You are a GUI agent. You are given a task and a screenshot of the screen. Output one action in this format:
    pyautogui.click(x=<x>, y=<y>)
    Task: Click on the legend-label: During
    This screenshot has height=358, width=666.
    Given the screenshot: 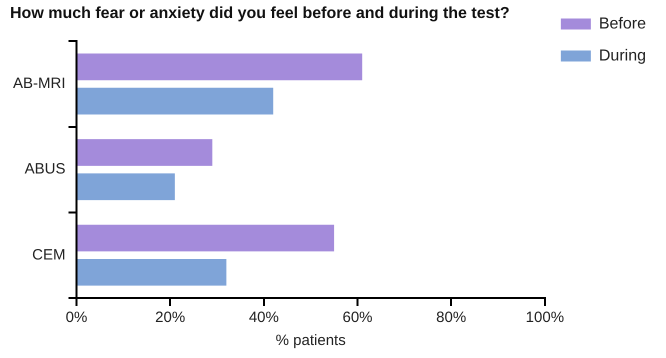 What is the action you would take?
    pyautogui.click(x=622, y=55)
    